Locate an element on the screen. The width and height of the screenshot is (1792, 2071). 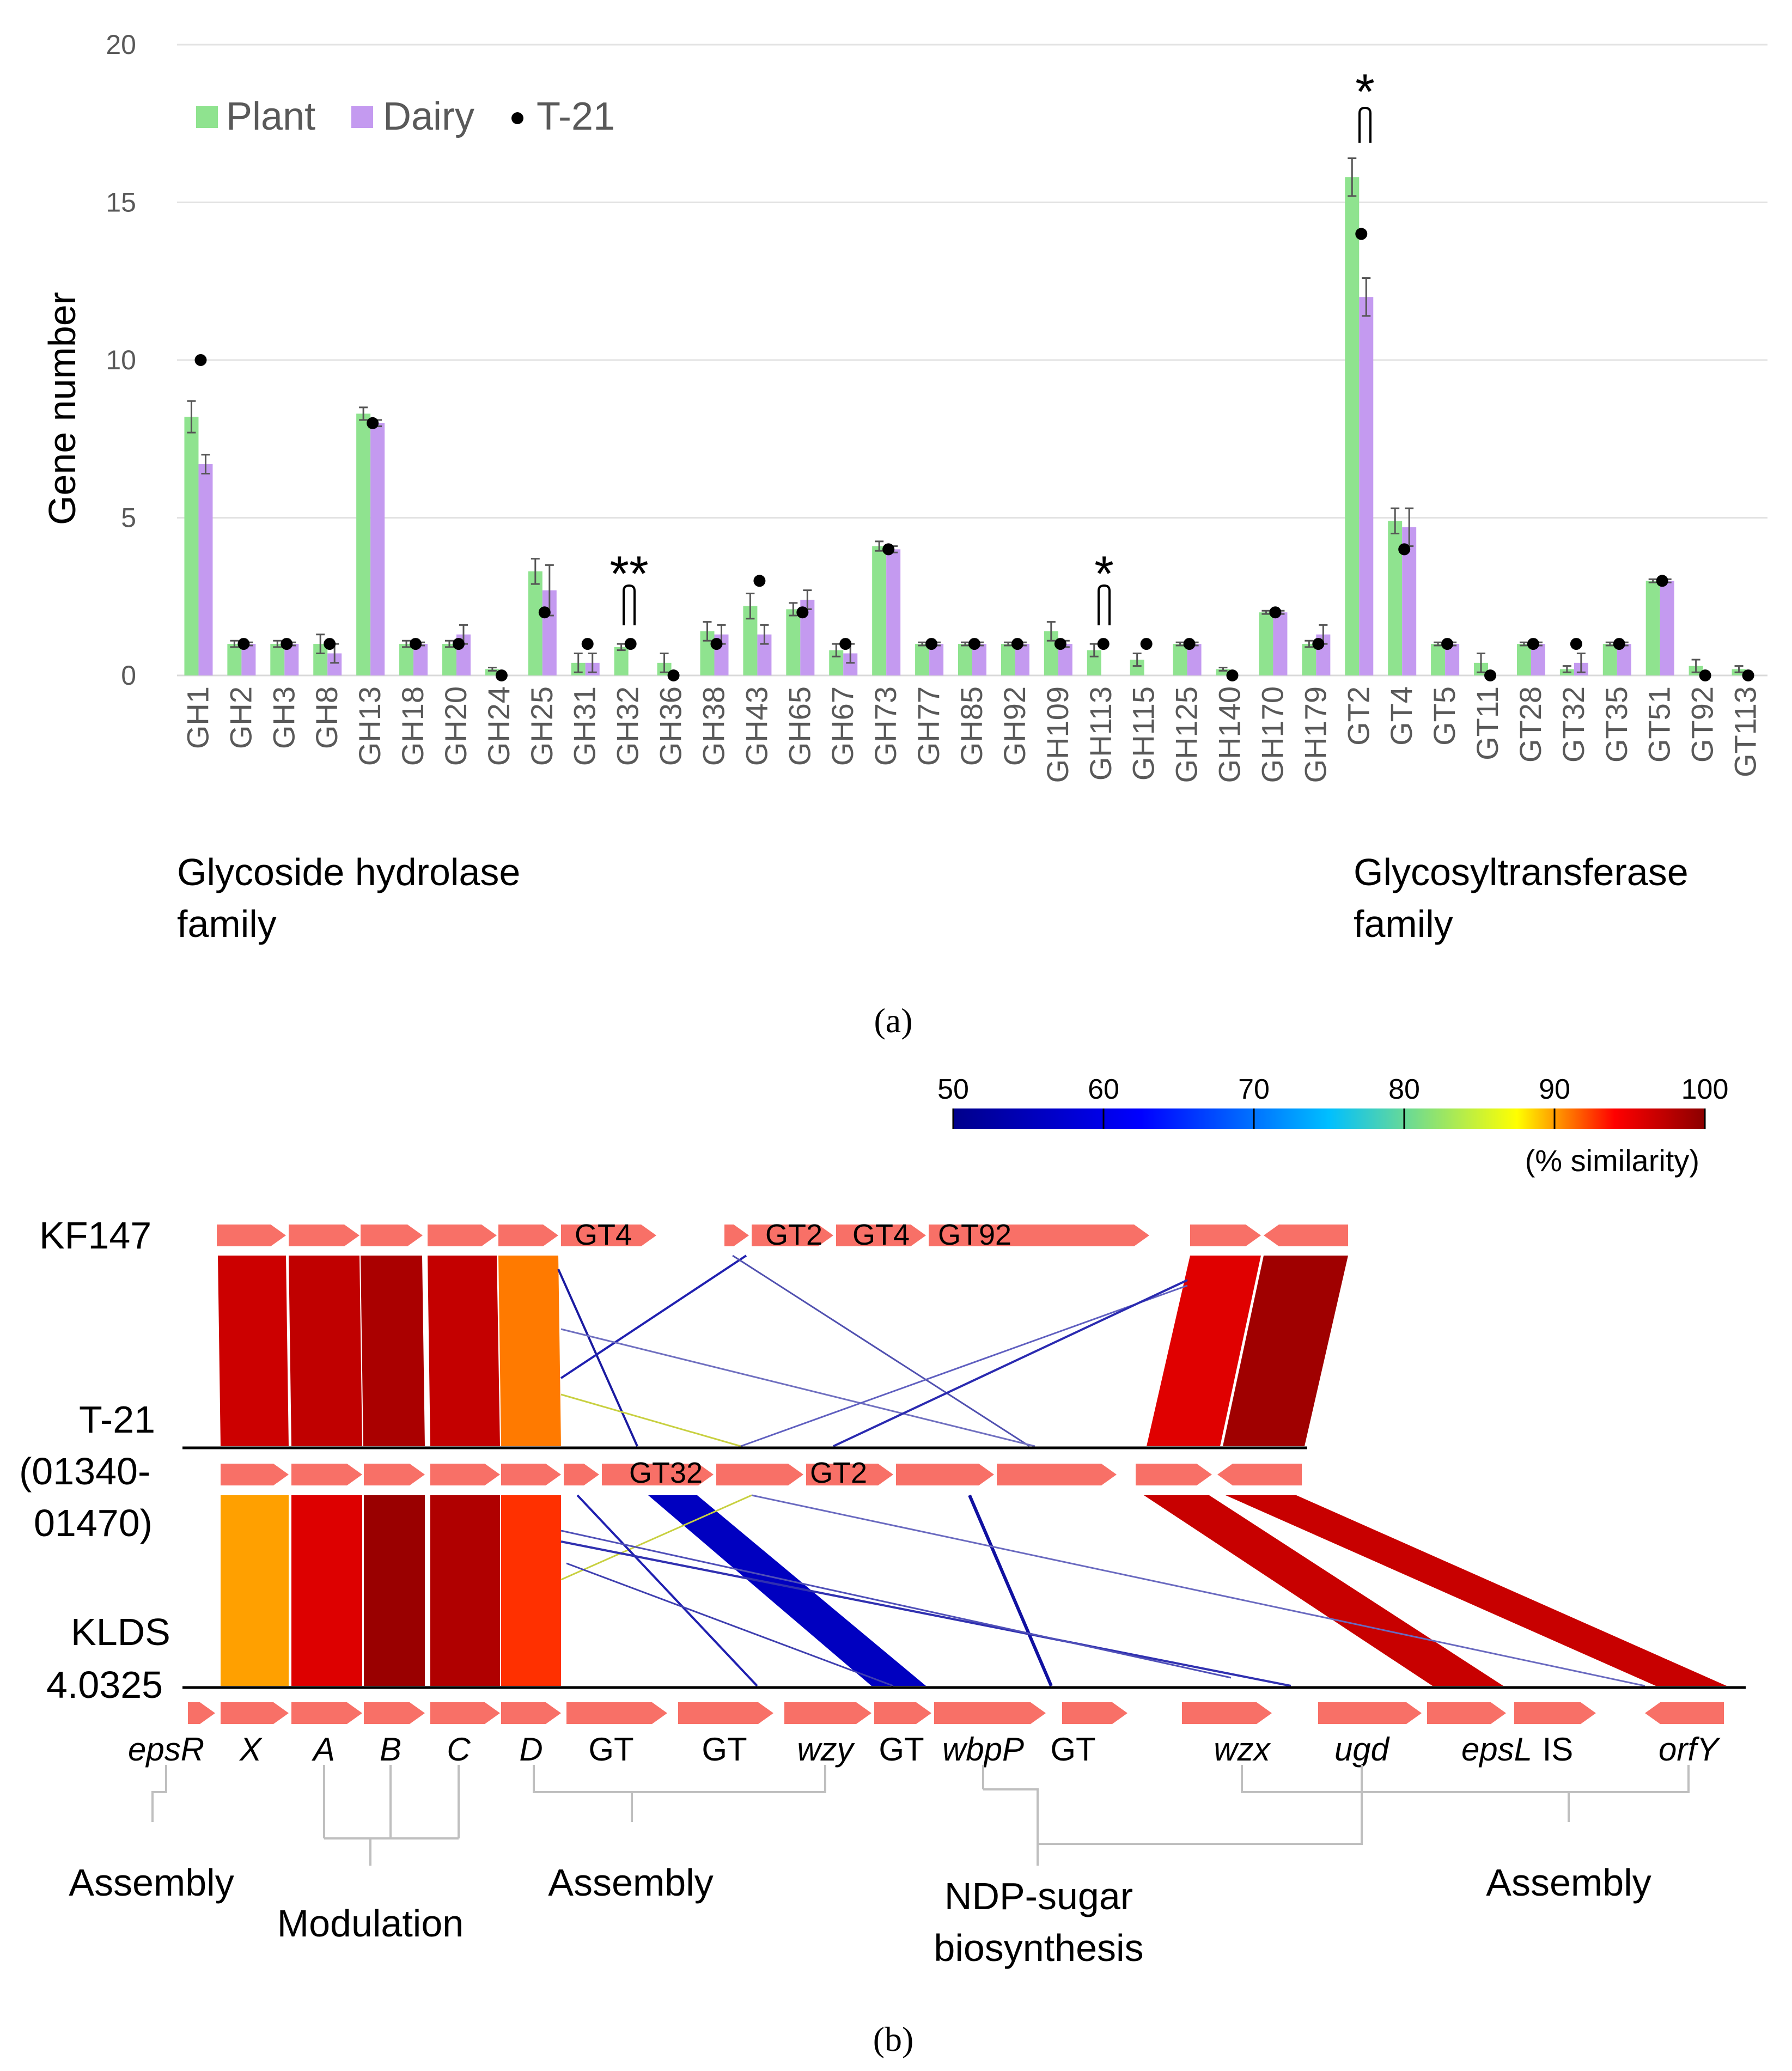
x-tick-label: GH36 is located at coordinates (671, 726).